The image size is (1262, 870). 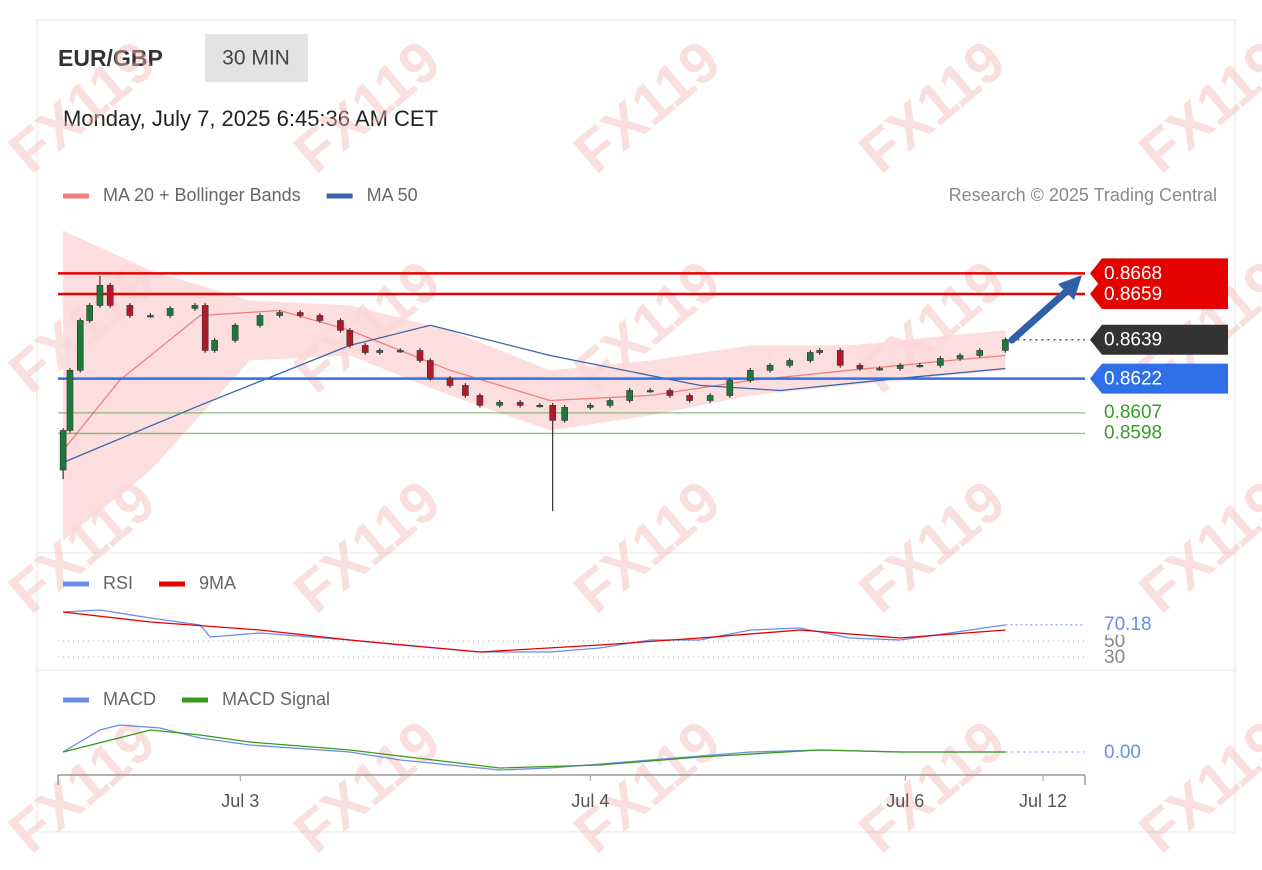 I want to click on interval: 30 MIN, so click(x=256, y=58).